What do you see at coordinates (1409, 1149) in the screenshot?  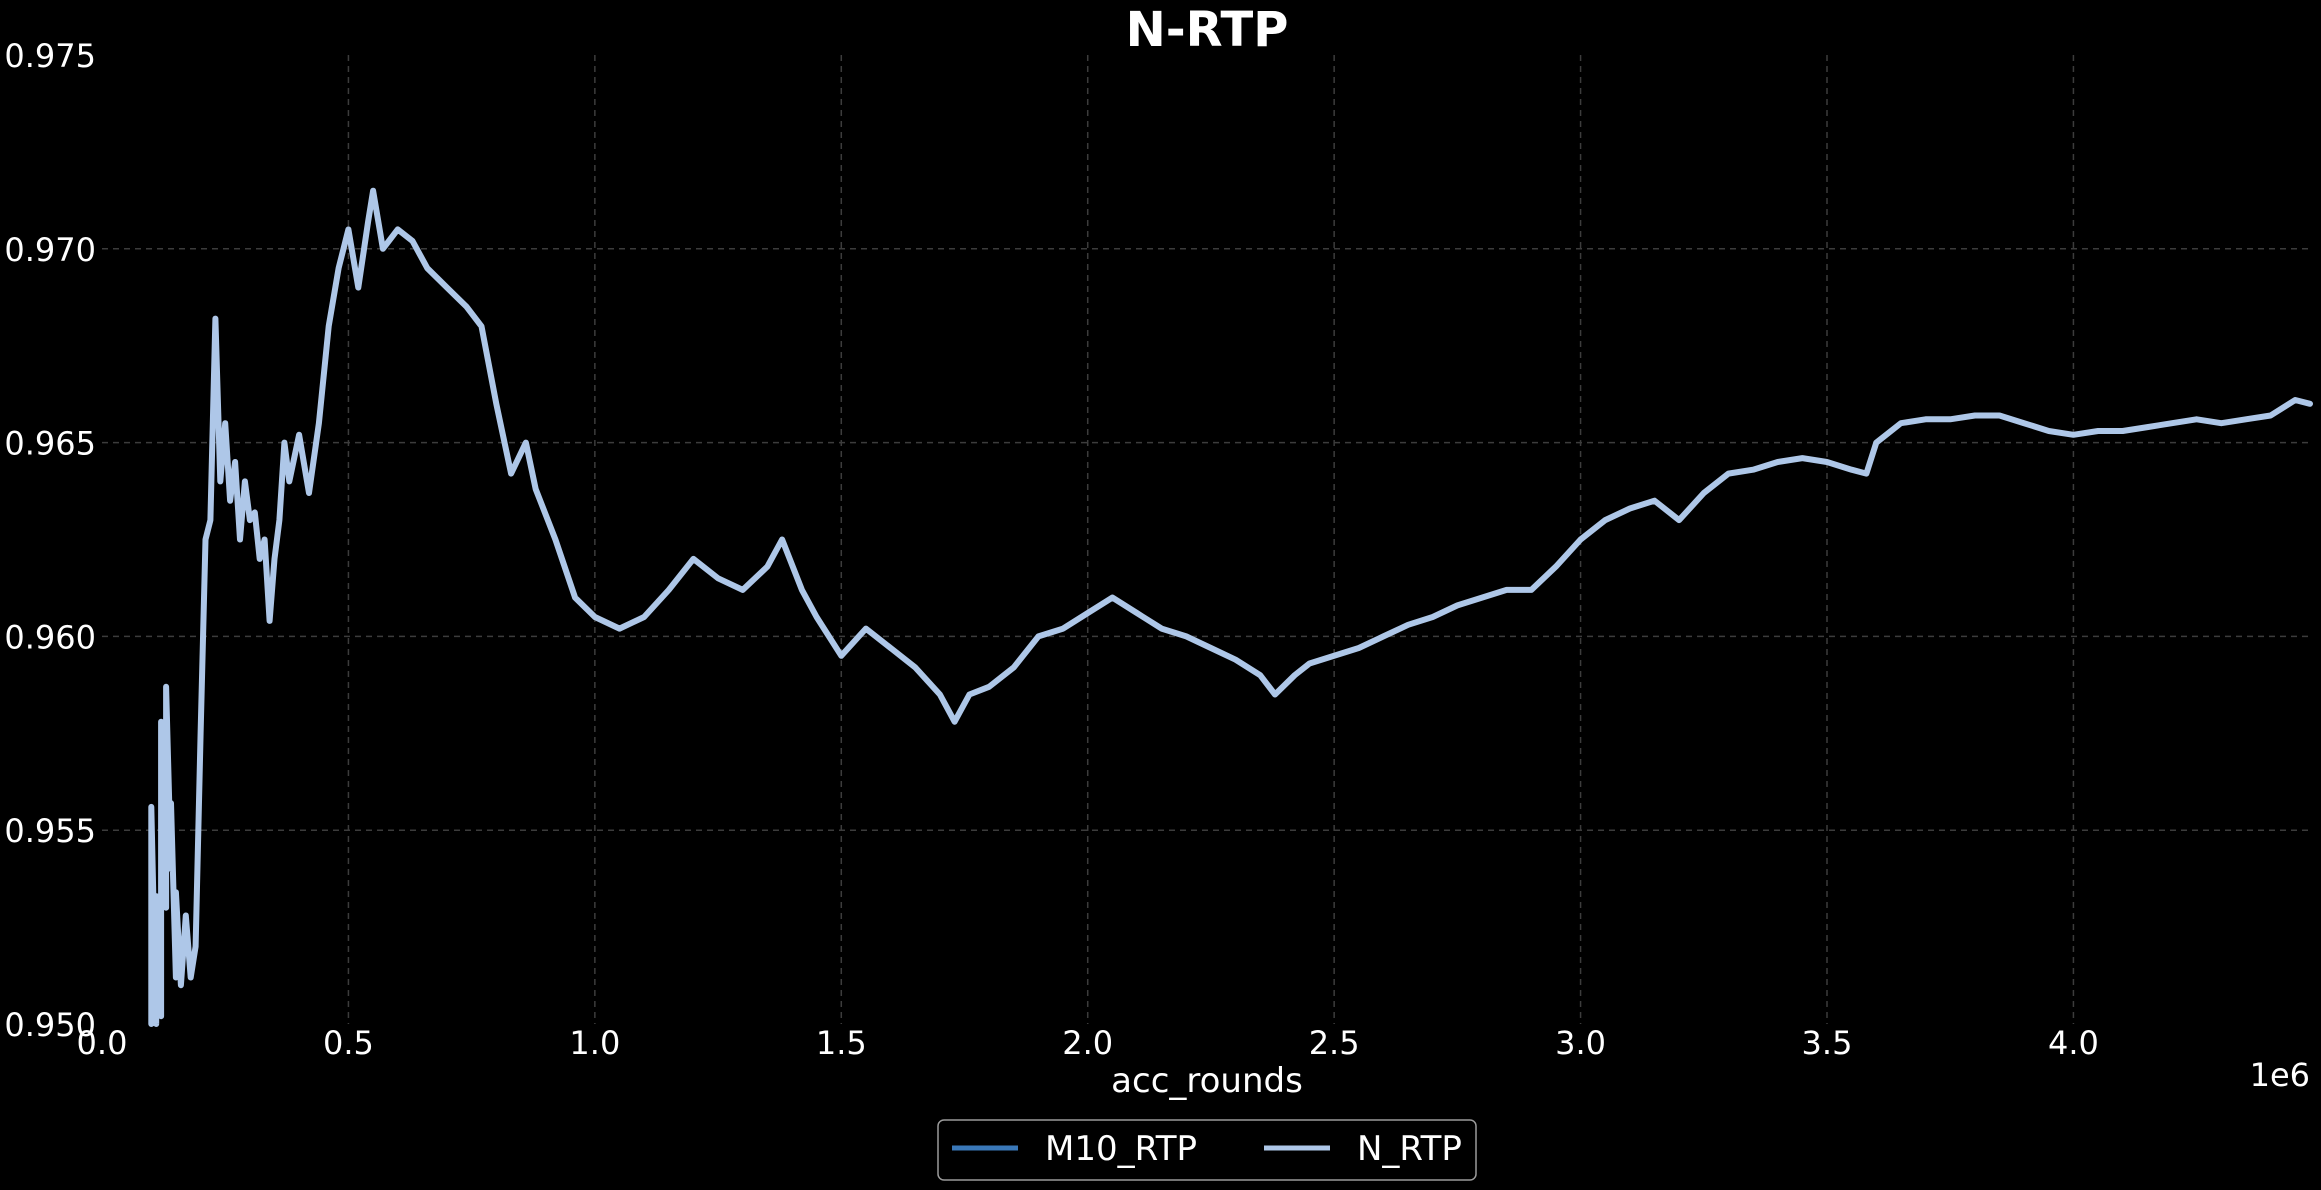 I see `legend-label-n-rtp: N_RTP` at bounding box center [1409, 1149].